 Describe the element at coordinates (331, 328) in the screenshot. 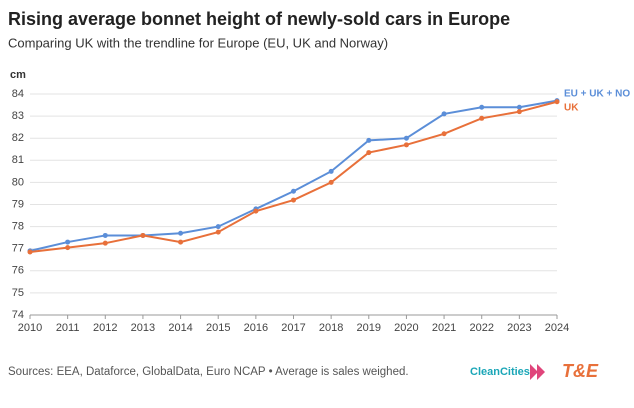

I see `x-tick-label: 2018` at that location.